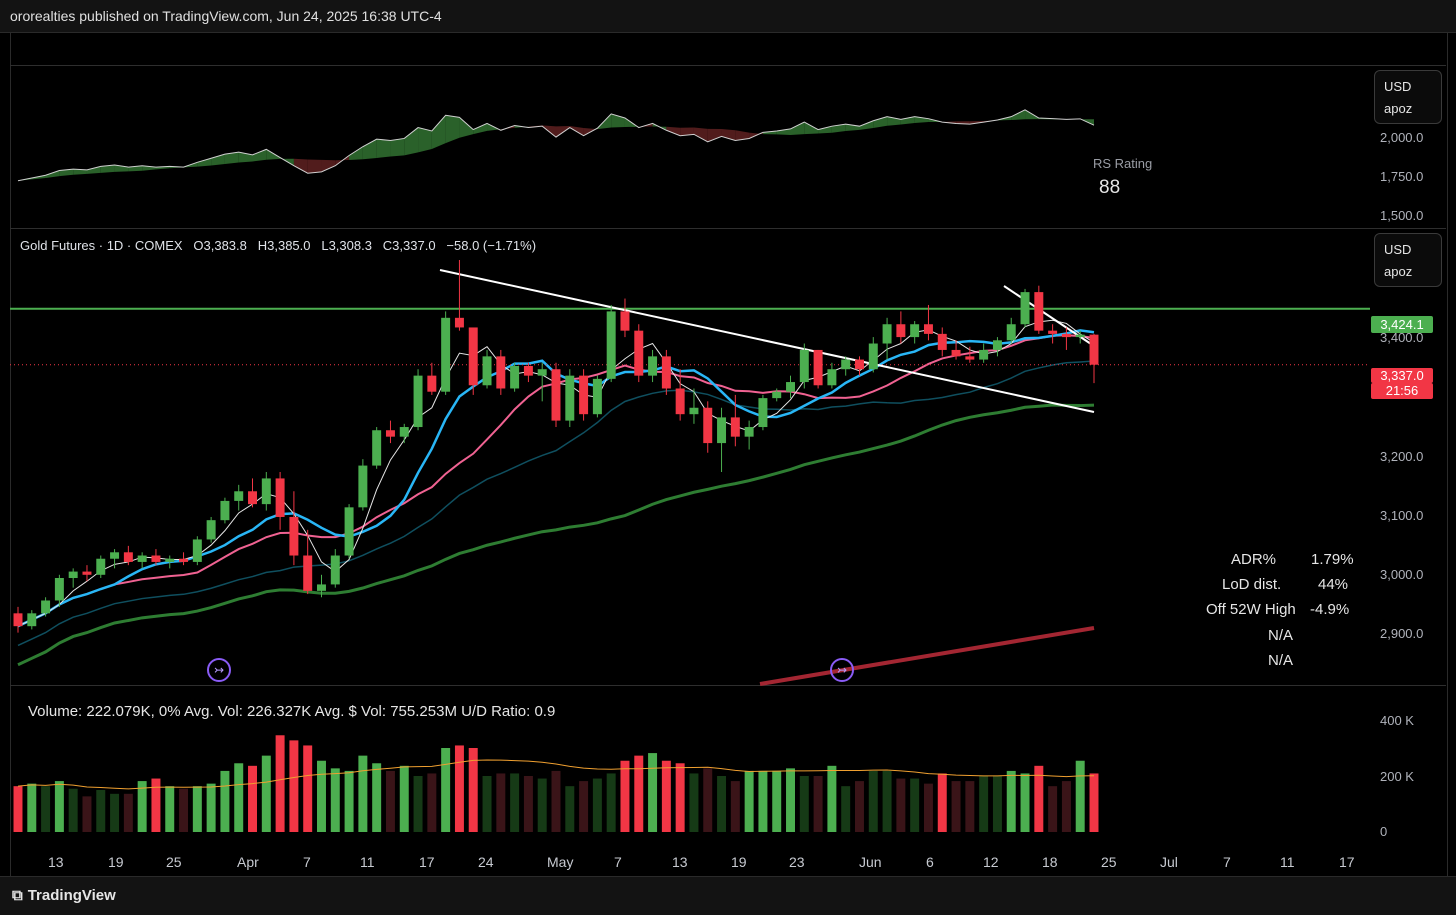 Image resolution: width=1456 pixels, height=915 pixels. Describe the element at coordinates (1384, 831) in the screenshot. I see `volume-axis-tick: 0` at that location.